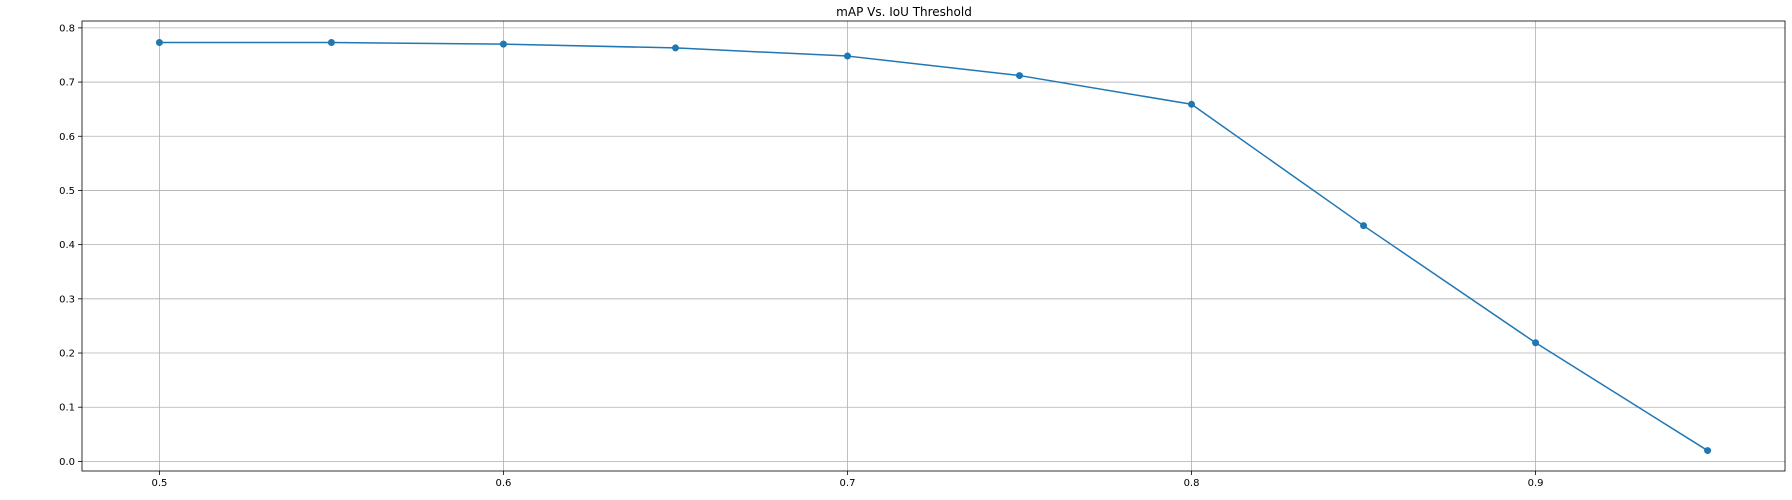 The width and height of the screenshot is (1792, 500). I want to click on y-tick-label-3: 0.3, so click(67, 299).